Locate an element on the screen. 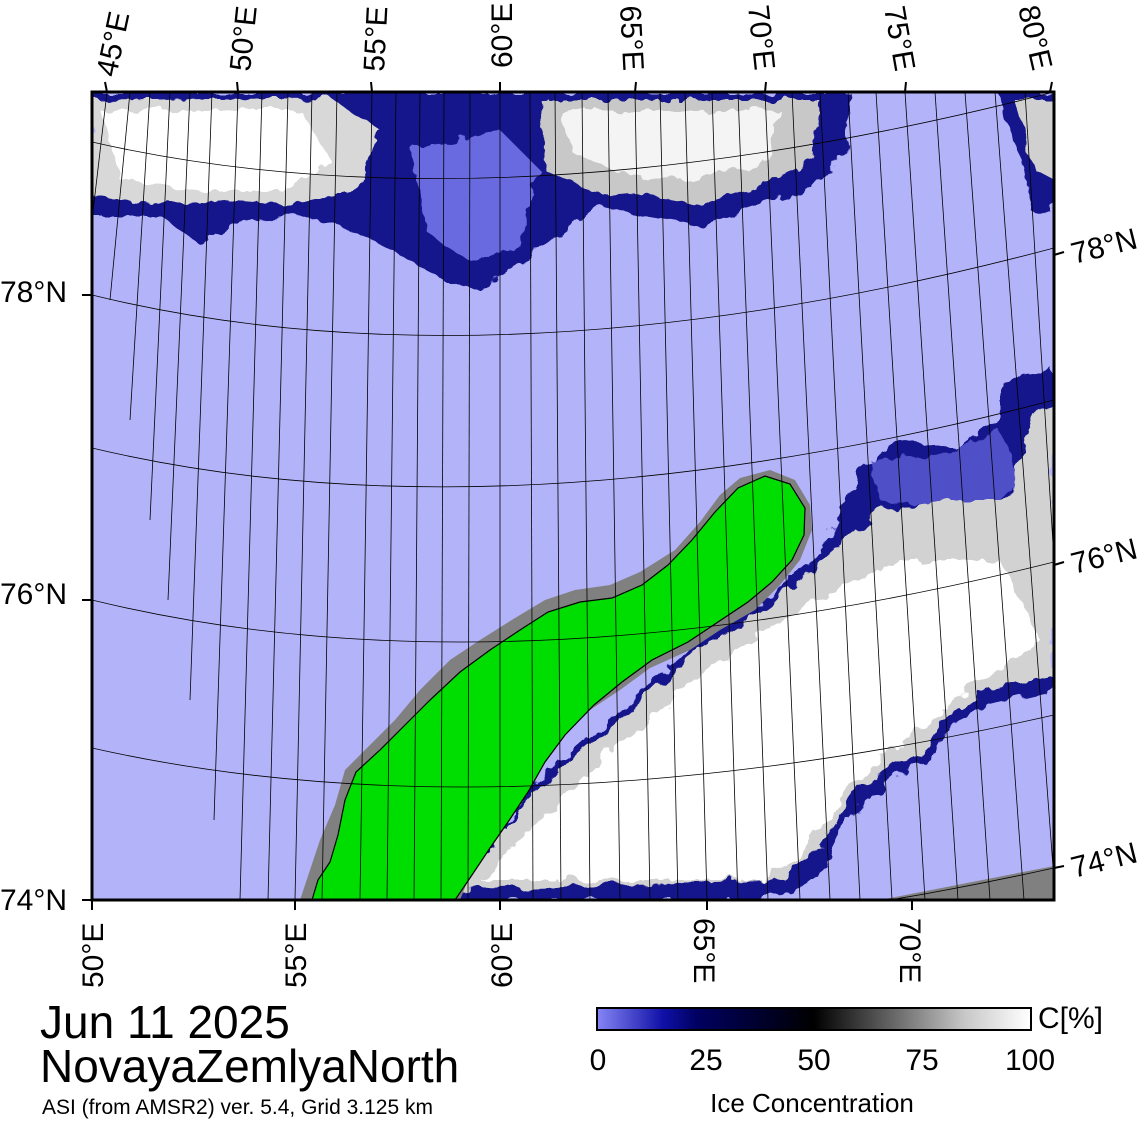 This screenshot has width=1147, height=1123. bottom-lon-label: 55°E is located at coordinates (296, 955).